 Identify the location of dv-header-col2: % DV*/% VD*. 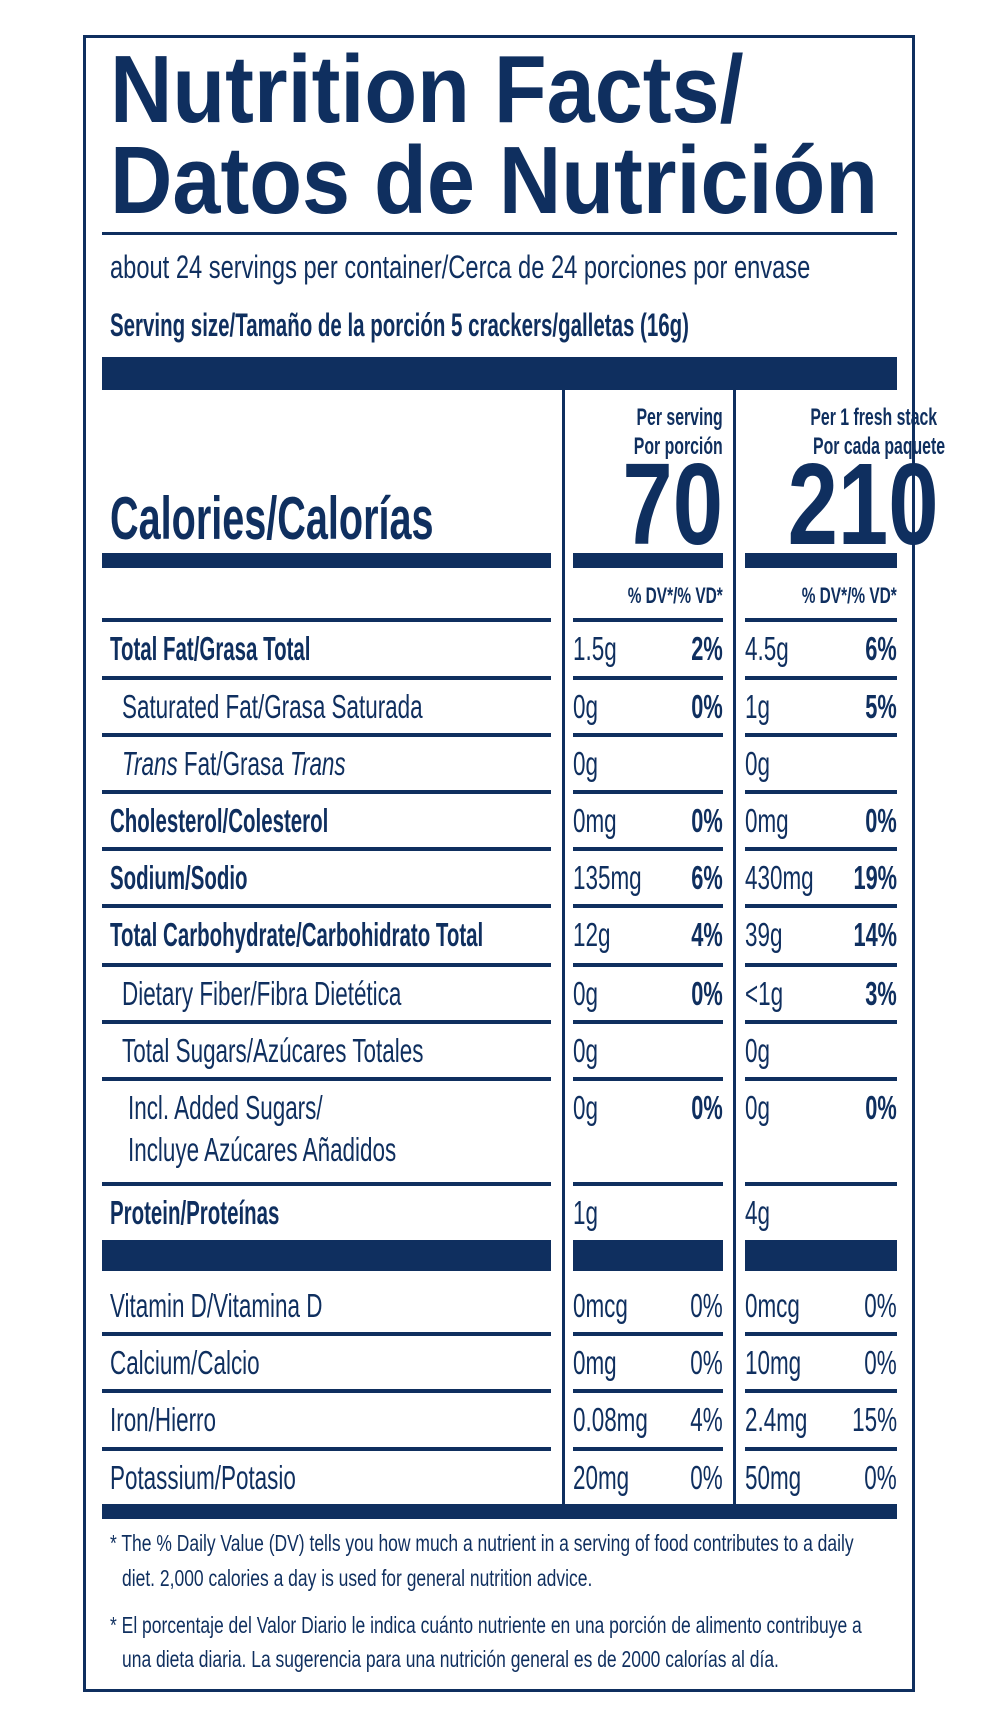
(849, 595).